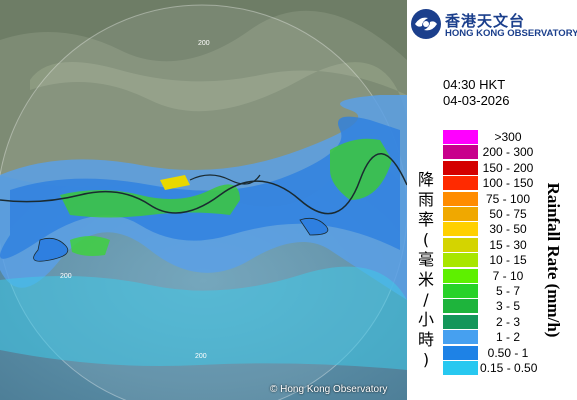 Image resolution: width=577 pixels, height=400 pixels. What do you see at coordinates (426, 24) in the screenshot?
I see `hko-emblem-icon` at bounding box center [426, 24].